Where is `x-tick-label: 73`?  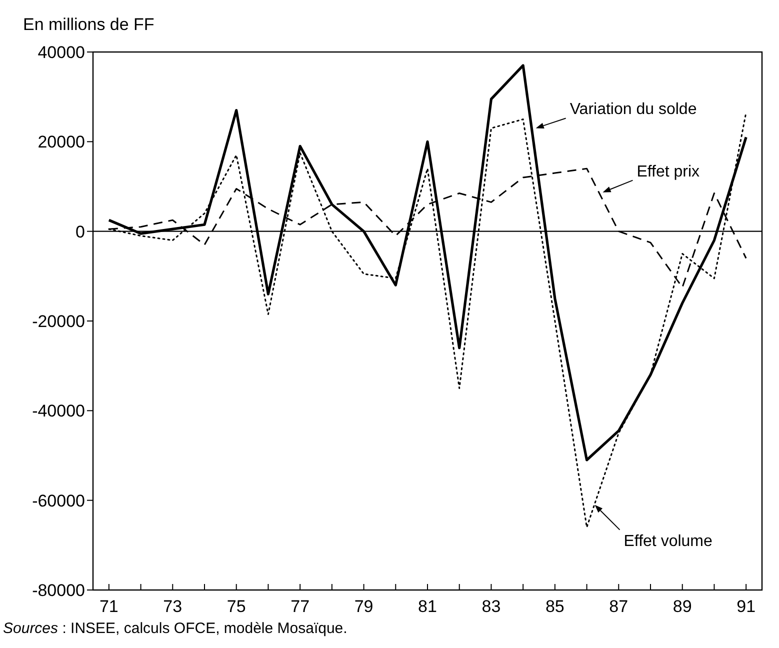
x-tick-label: 73 is located at coordinates (172, 606).